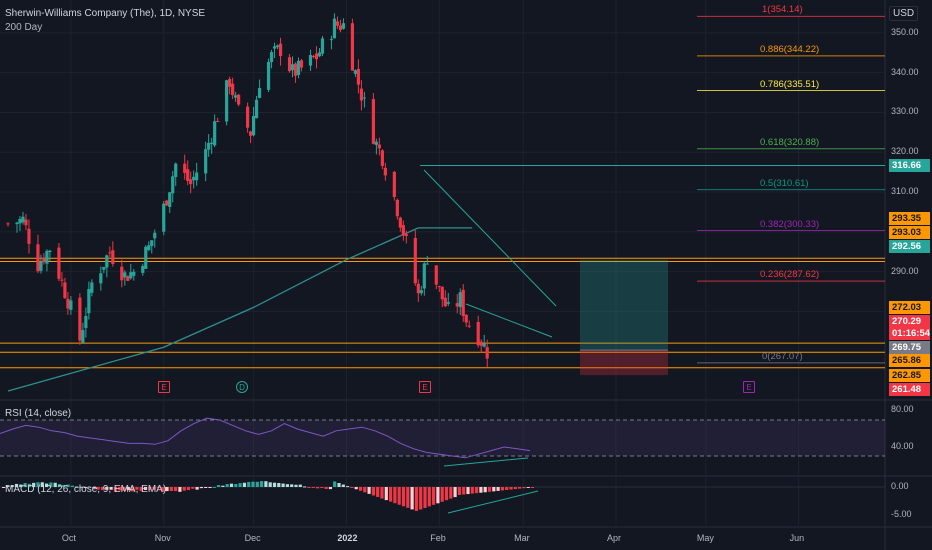  What do you see at coordinates (38, 413) in the screenshot?
I see `rsi-legend: RSI (14, close)` at bounding box center [38, 413].